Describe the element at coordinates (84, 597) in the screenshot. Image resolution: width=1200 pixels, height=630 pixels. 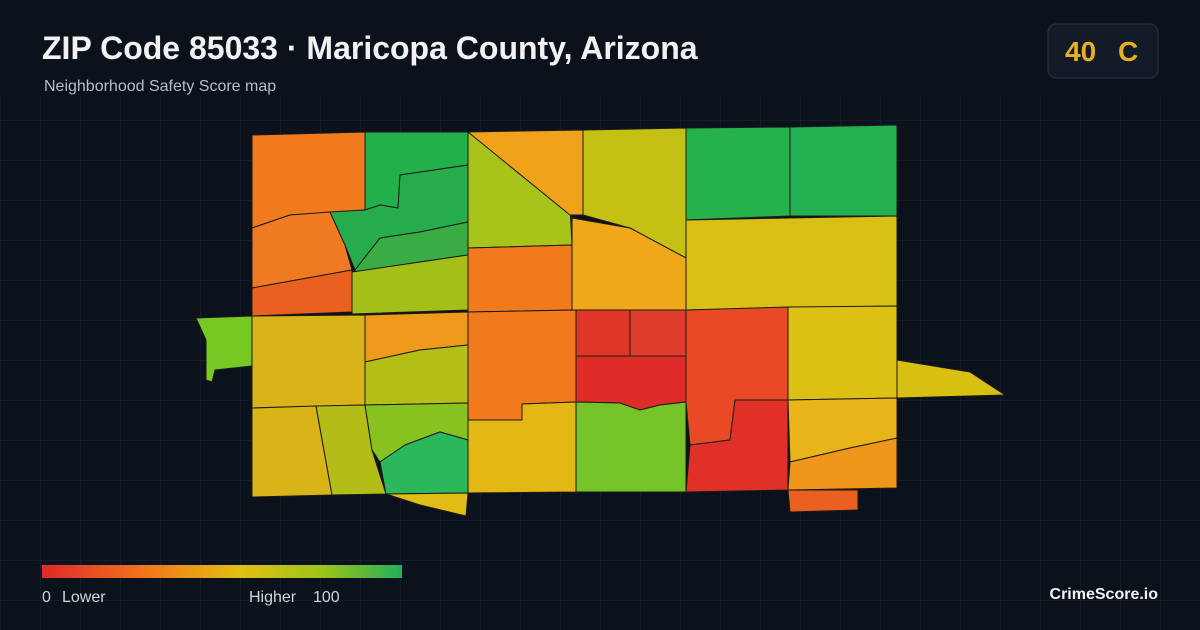
I see `legend-min-label: Lower` at that location.